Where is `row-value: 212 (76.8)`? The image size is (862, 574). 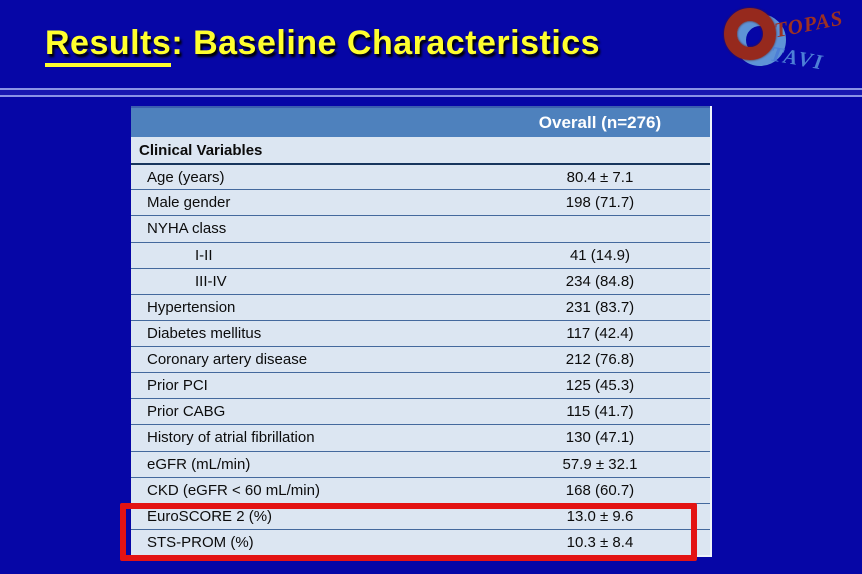 row-value: 212 (76.8) is located at coordinates (600, 360).